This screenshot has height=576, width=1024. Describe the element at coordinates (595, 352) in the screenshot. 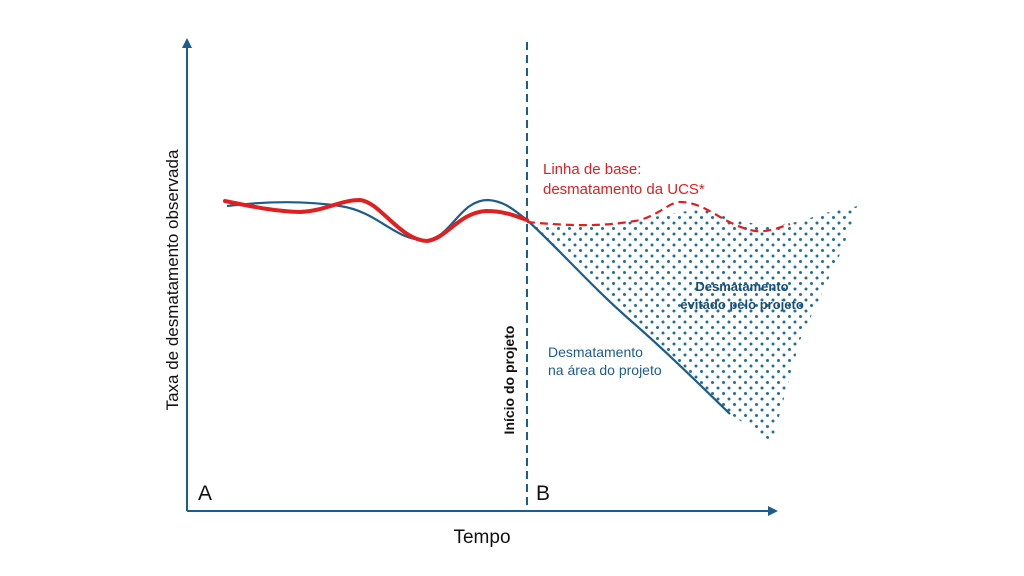

I see `project-label-line1: Desmatamento` at that location.